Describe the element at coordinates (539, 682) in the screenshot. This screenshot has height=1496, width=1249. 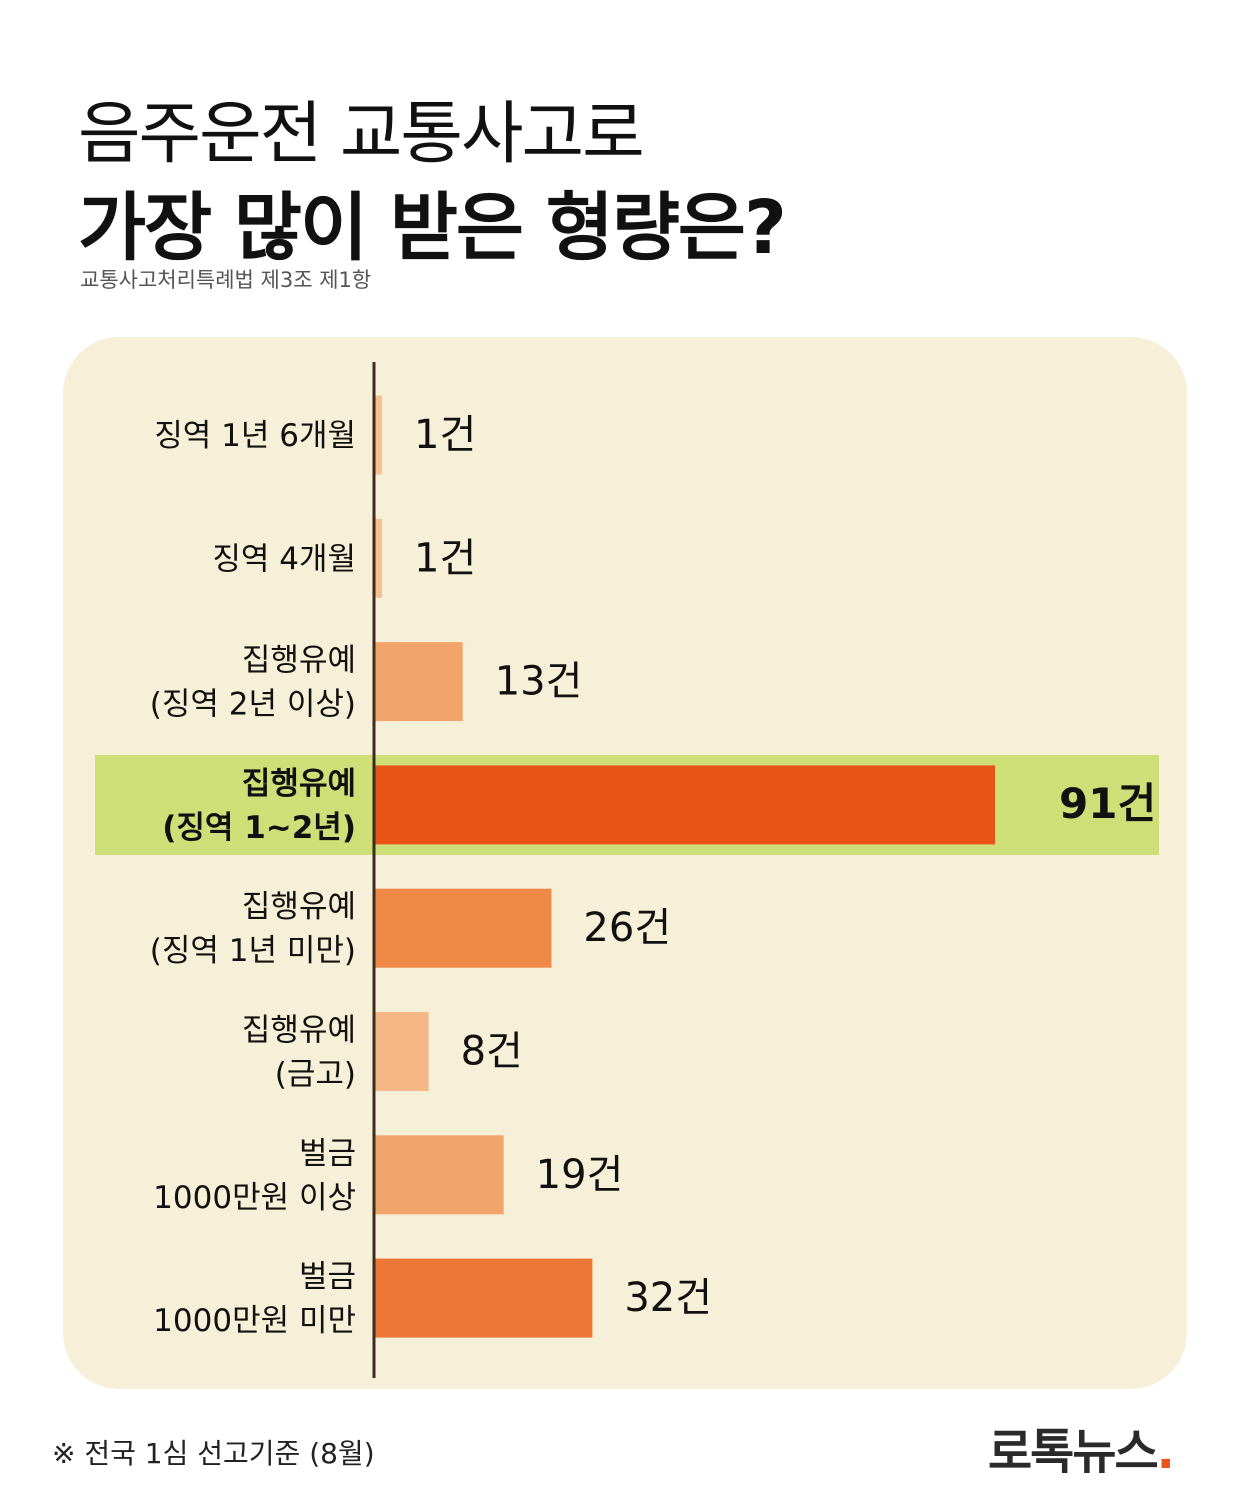
I see `value-label-2: 13건` at that location.